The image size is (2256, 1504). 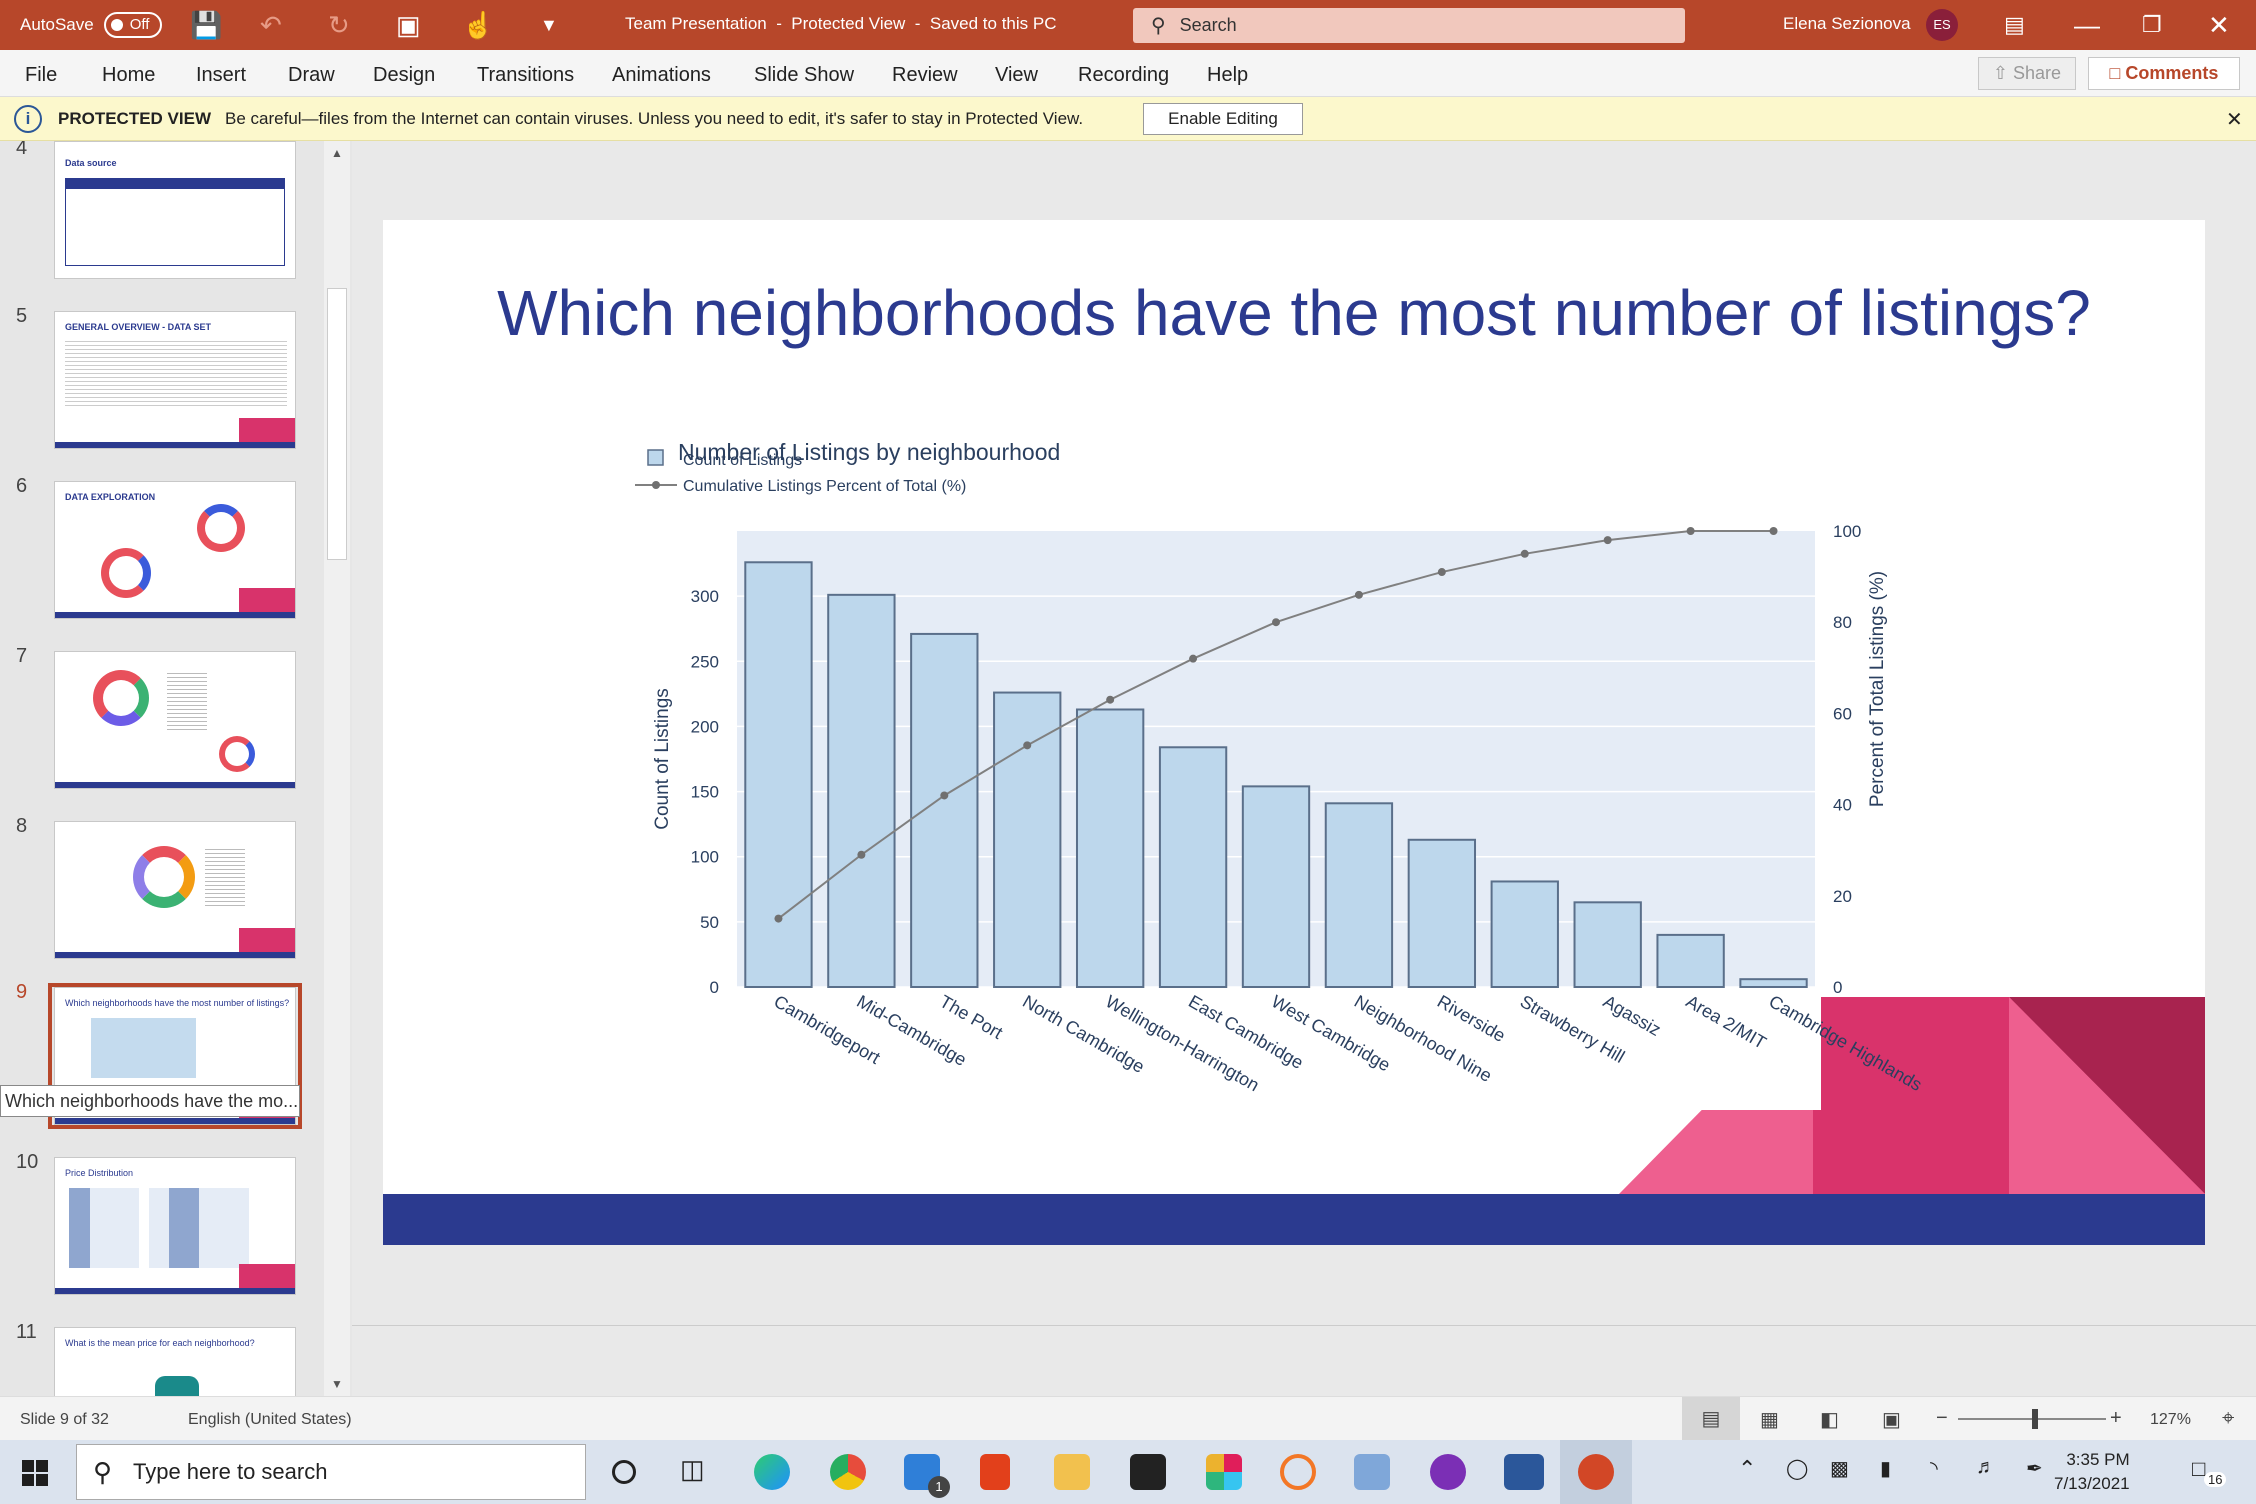 I want to click on chrome-icon, so click(x=848, y=1472).